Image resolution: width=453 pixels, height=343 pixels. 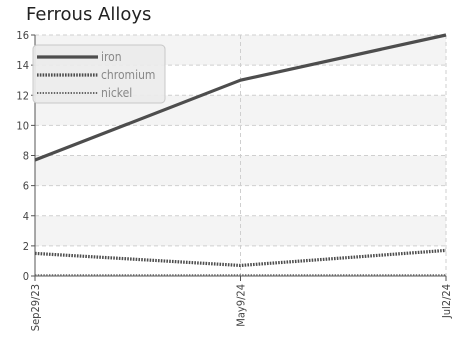 I want to click on y-tick-label: 8, so click(x=26, y=156).